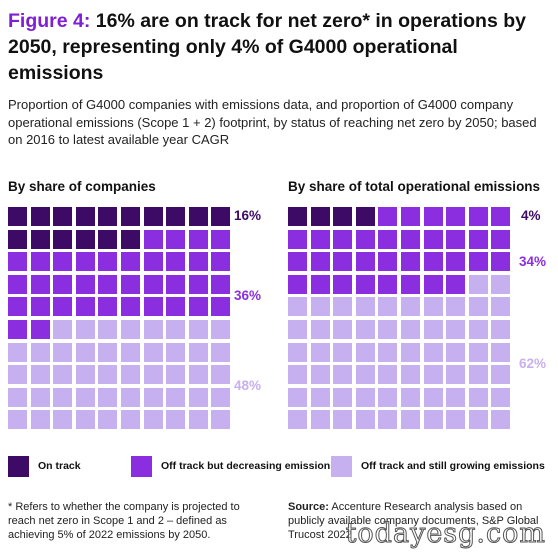  Describe the element at coordinates (453, 466) in the screenshot. I see `legend-label-growing: Off track and still growing emissions` at that location.